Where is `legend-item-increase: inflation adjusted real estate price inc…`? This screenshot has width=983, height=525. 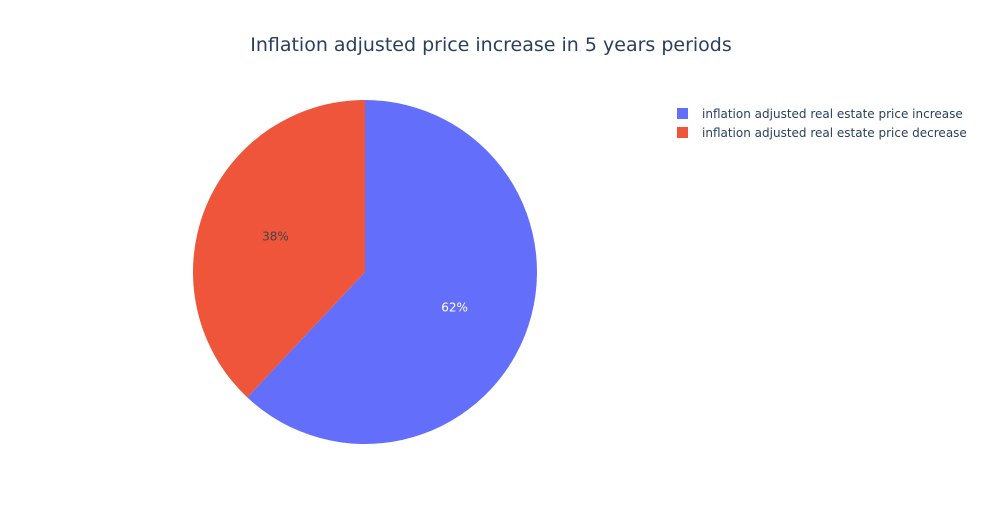
legend-item-increase: inflation adjusted real estate price inc… is located at coordinates (820, 114).